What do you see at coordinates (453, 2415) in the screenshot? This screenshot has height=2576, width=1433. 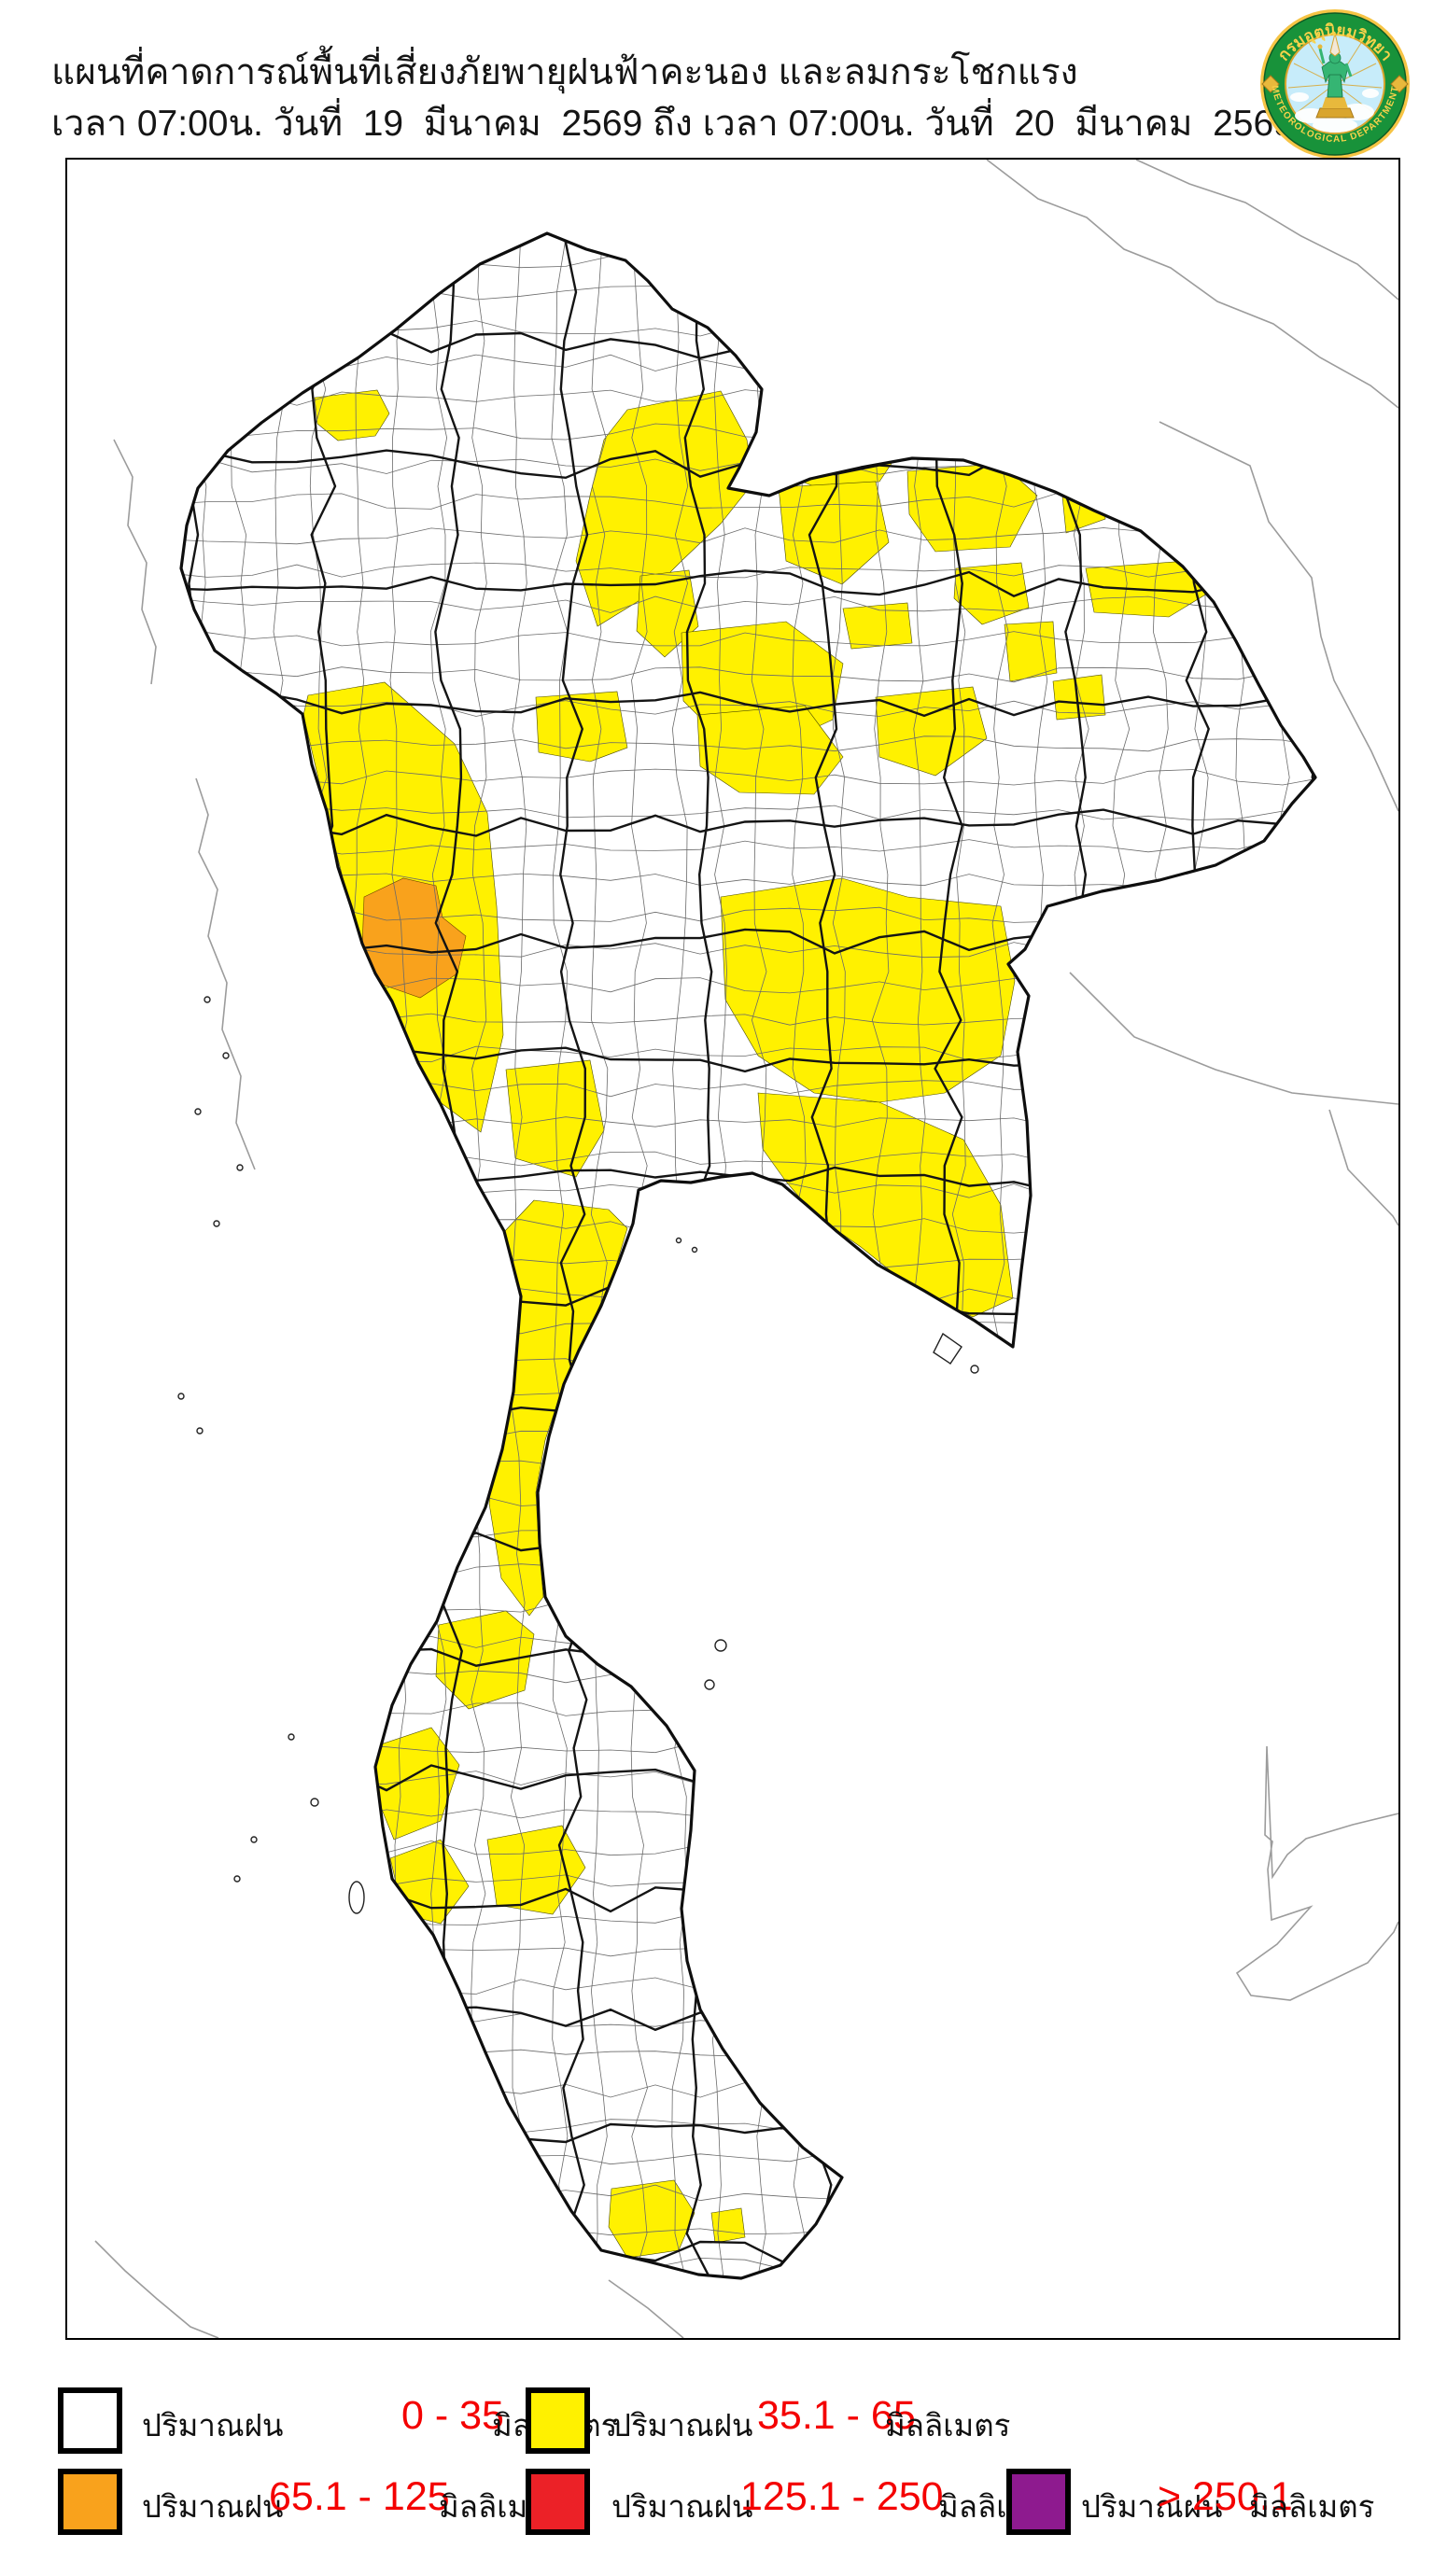 I see `legend-range: 0 - 35` at bounding box center [453, 2415].